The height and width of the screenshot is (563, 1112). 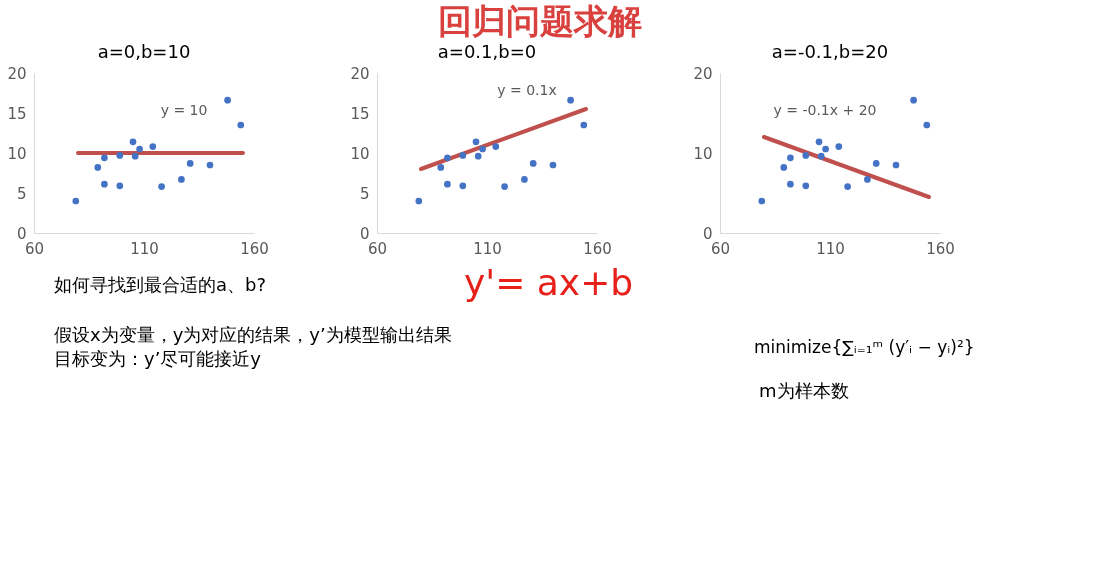 I want to click on text: m为样本数, so click(x=804, y=390).